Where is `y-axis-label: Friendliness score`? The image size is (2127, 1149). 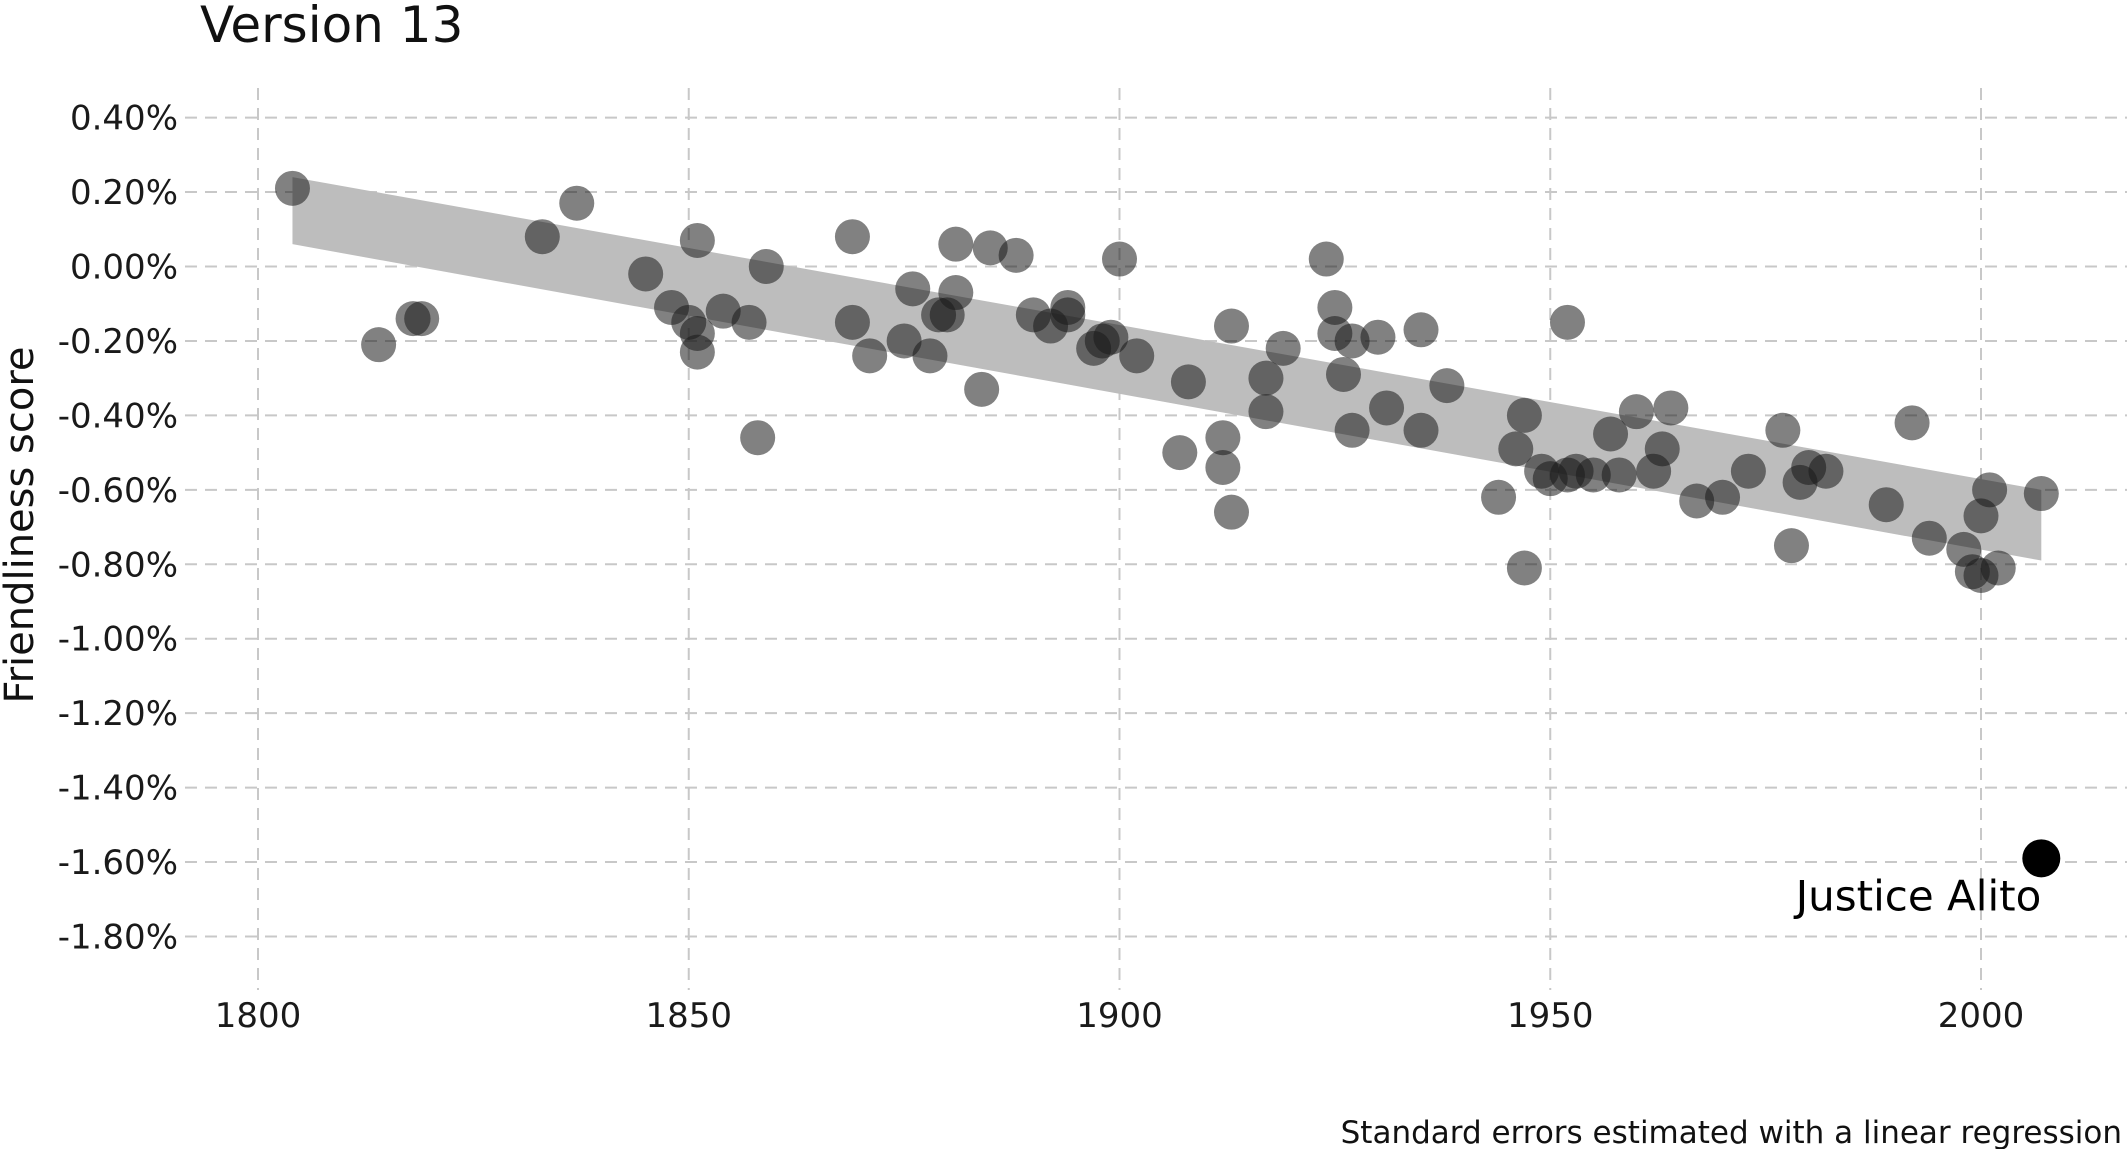
y-axis-label: Friendliness score is located at coordinates (21, 524).